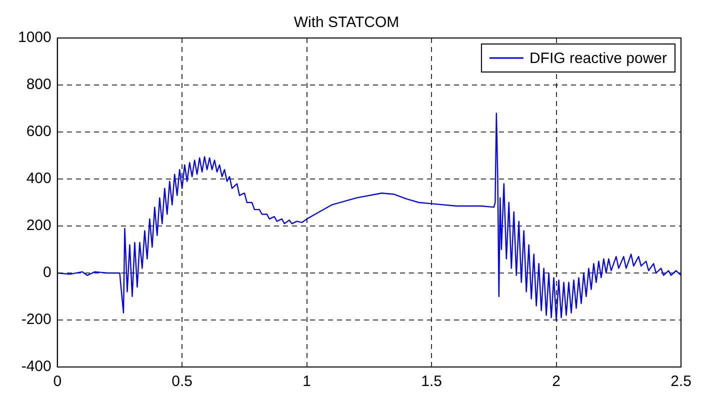 This screenshot has height=409, width=711. What do you see at coordinates (556, 381) in the screenshot?
I see `x-tick-label: 2` at bounding box center [556, 381].